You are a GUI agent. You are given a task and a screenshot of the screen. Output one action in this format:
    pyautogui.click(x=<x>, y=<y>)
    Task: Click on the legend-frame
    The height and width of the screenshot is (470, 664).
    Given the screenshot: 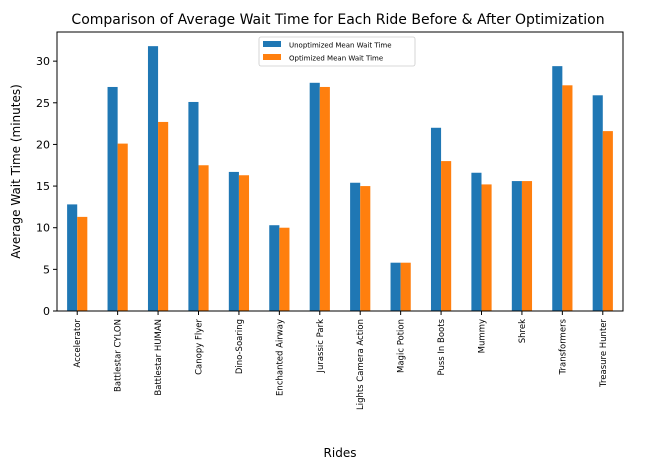 What is the action you would take?
    pyautogui.click(x=337, y=51)
    